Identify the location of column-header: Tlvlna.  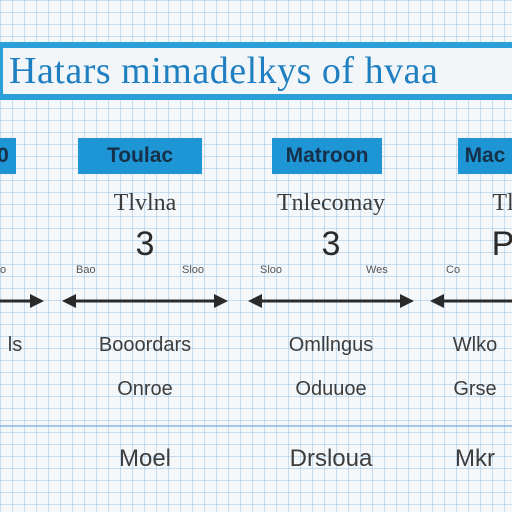
(145, 203).